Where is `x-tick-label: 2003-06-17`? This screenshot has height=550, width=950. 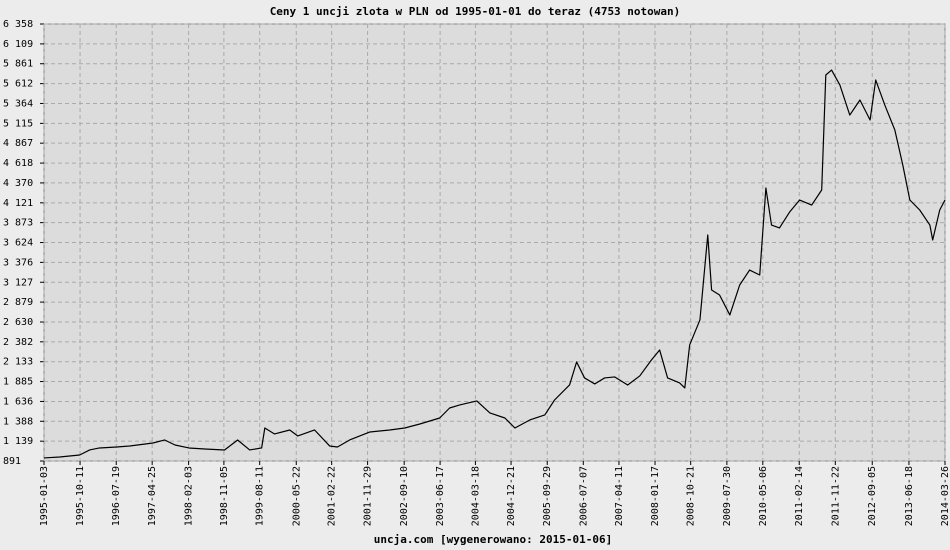 x-tick-label: 2003-06-17 is located at coordinates (440, 496).